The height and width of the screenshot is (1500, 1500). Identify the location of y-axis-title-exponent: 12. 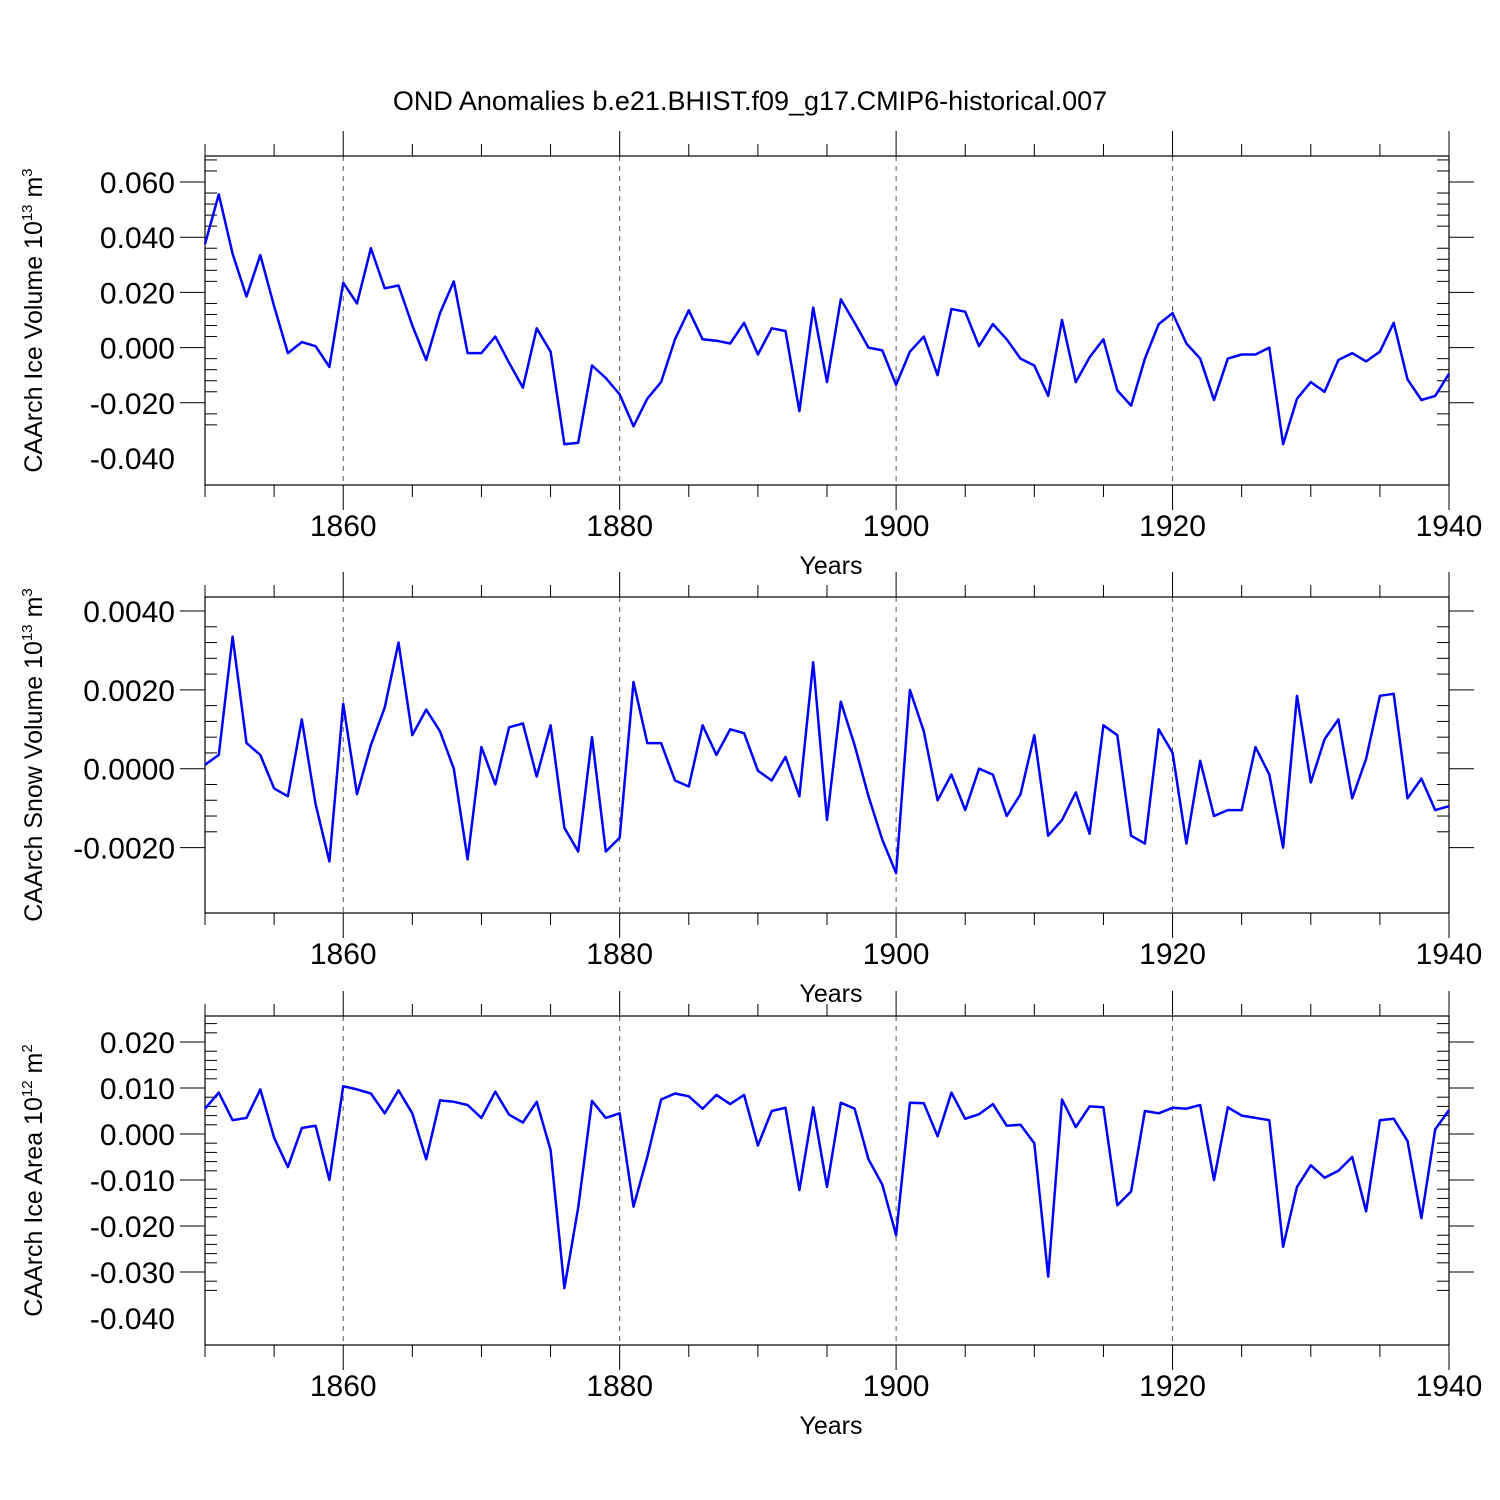
(27, 1088).